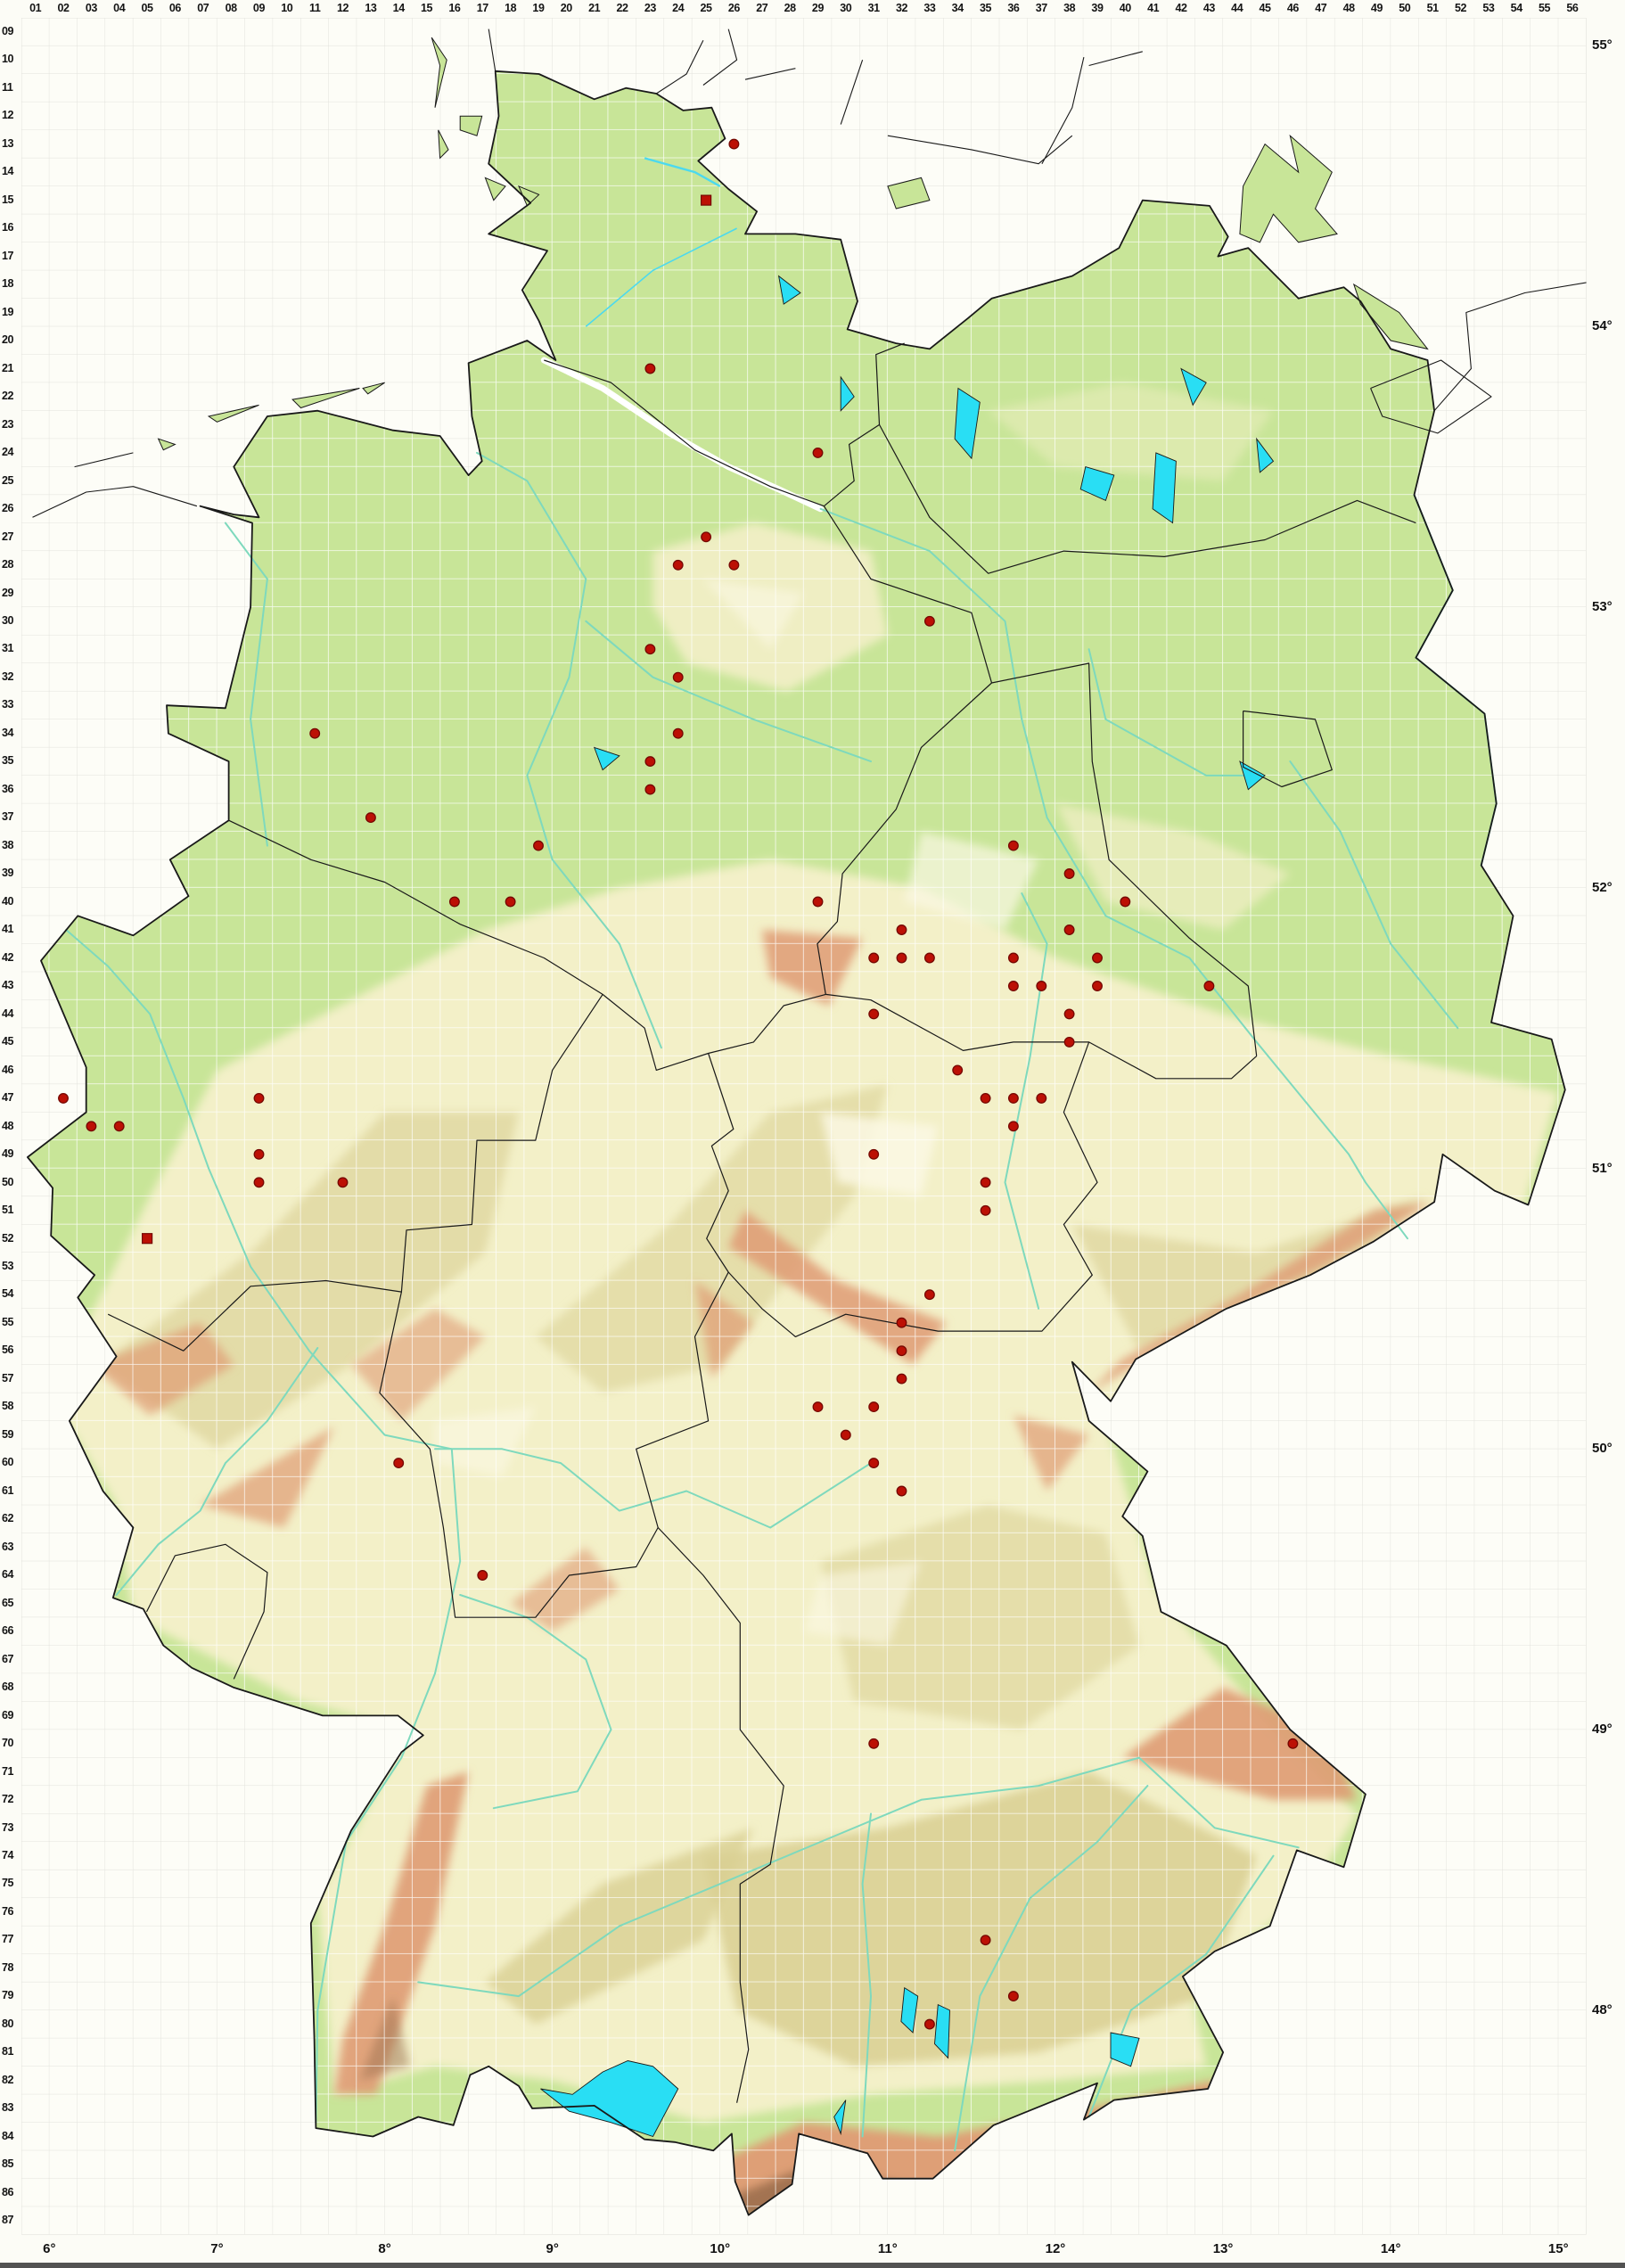  What do you see at coordinates (930, 8) in the screenshot?
I see `col-label-33: 33` at bounding box center [930, 8].